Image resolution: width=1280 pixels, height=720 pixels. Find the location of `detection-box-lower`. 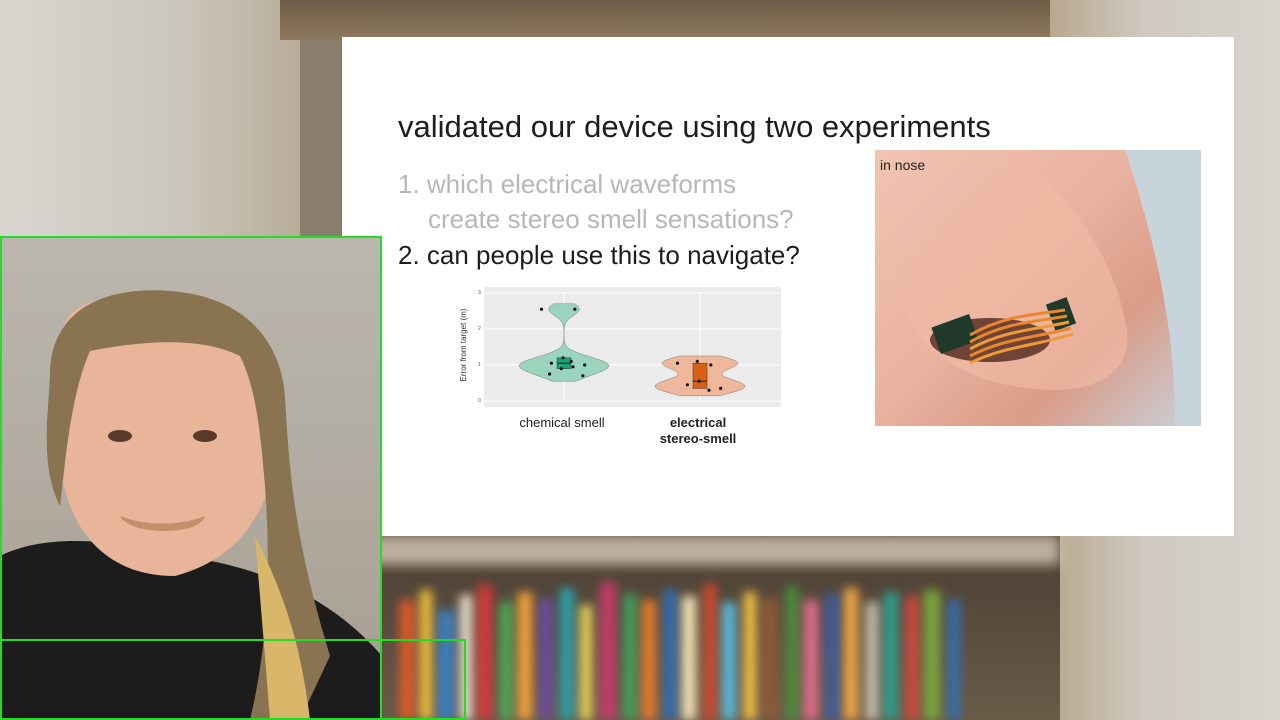

detection-box-lower is located at coordinates (233, 679).